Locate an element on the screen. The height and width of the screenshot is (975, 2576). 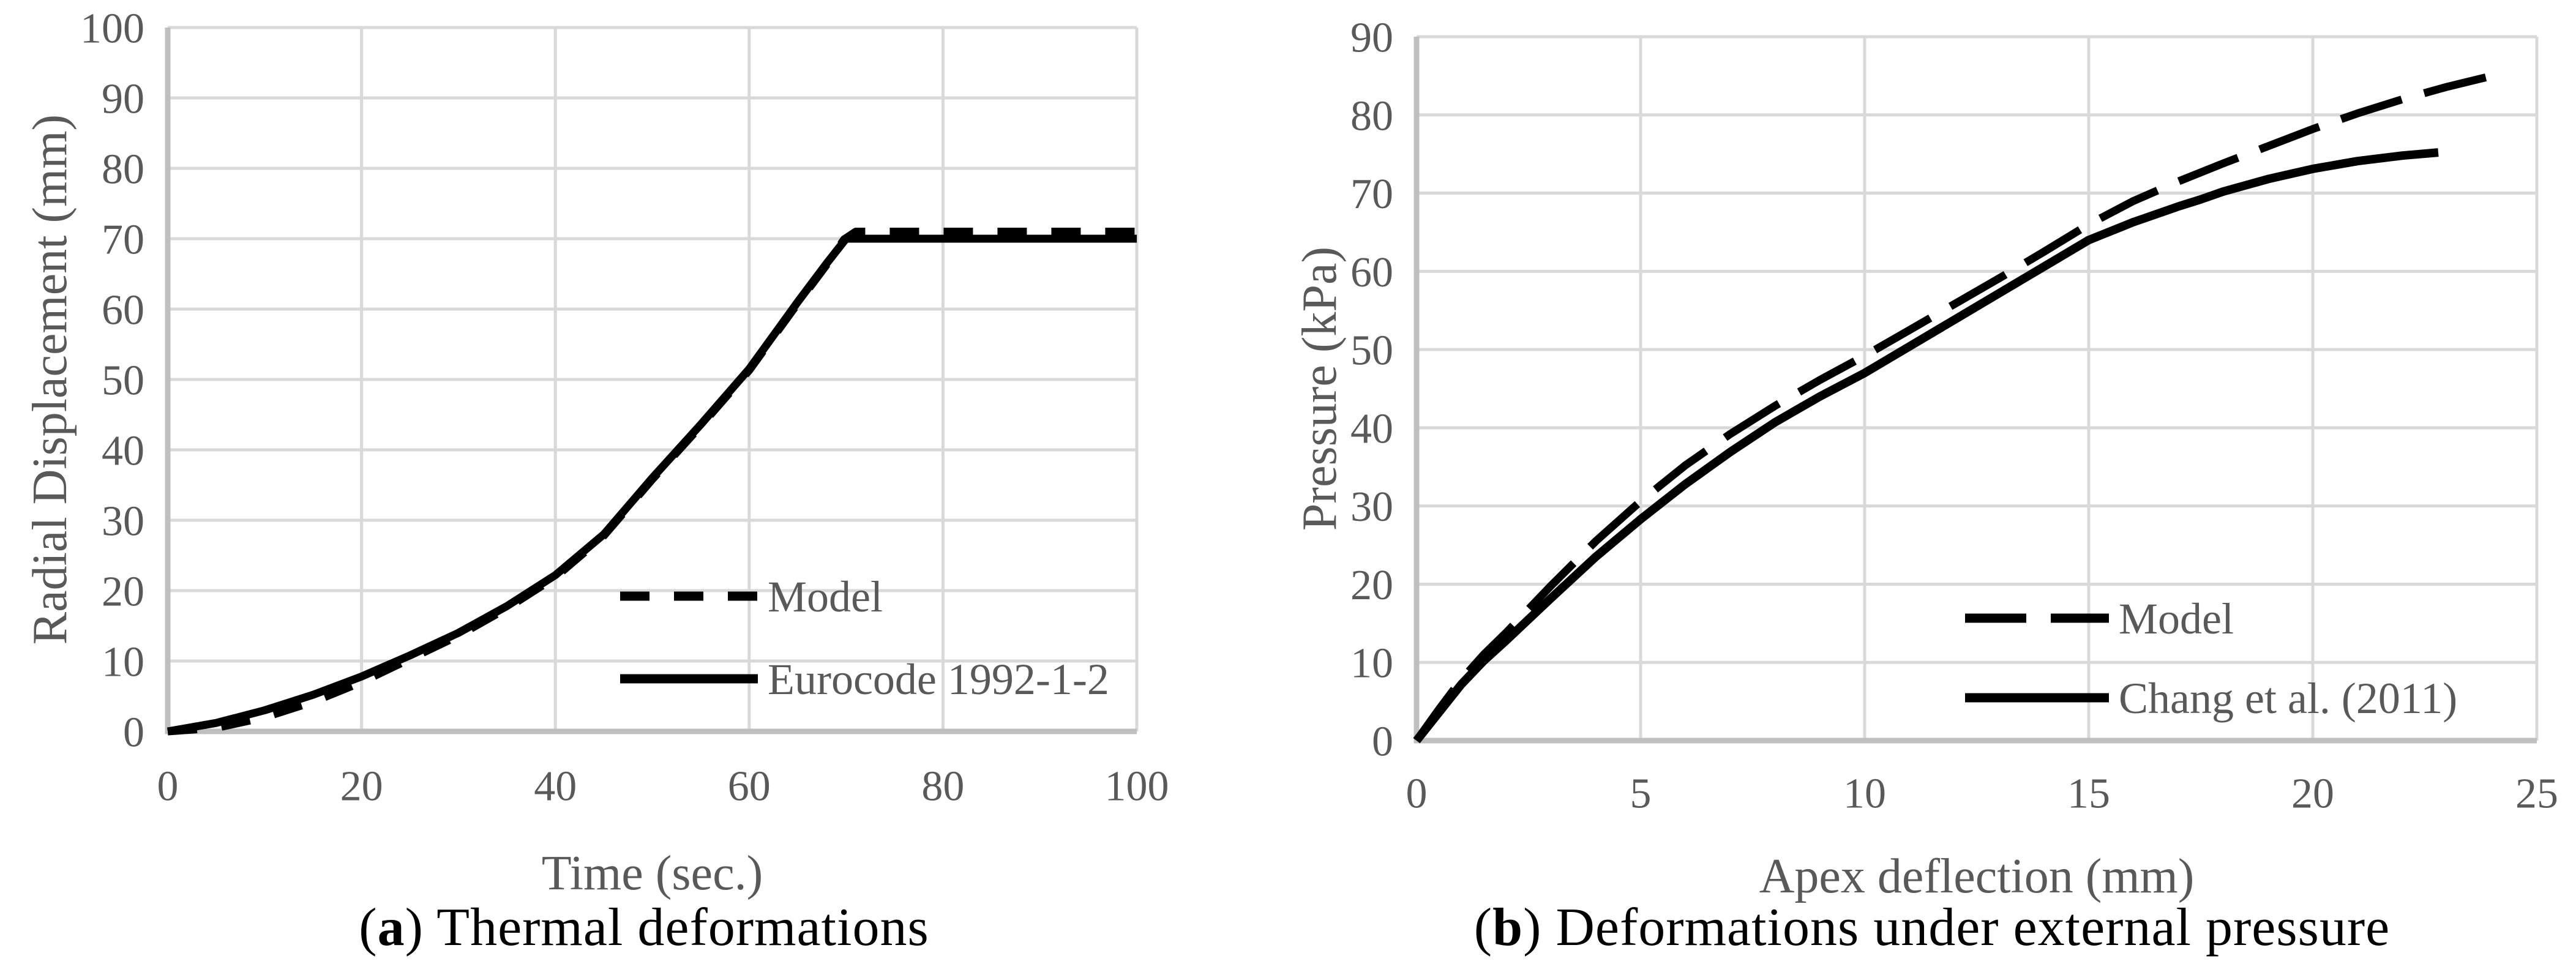
x-tick-label: 10 is located at coordinates (1865, 794).